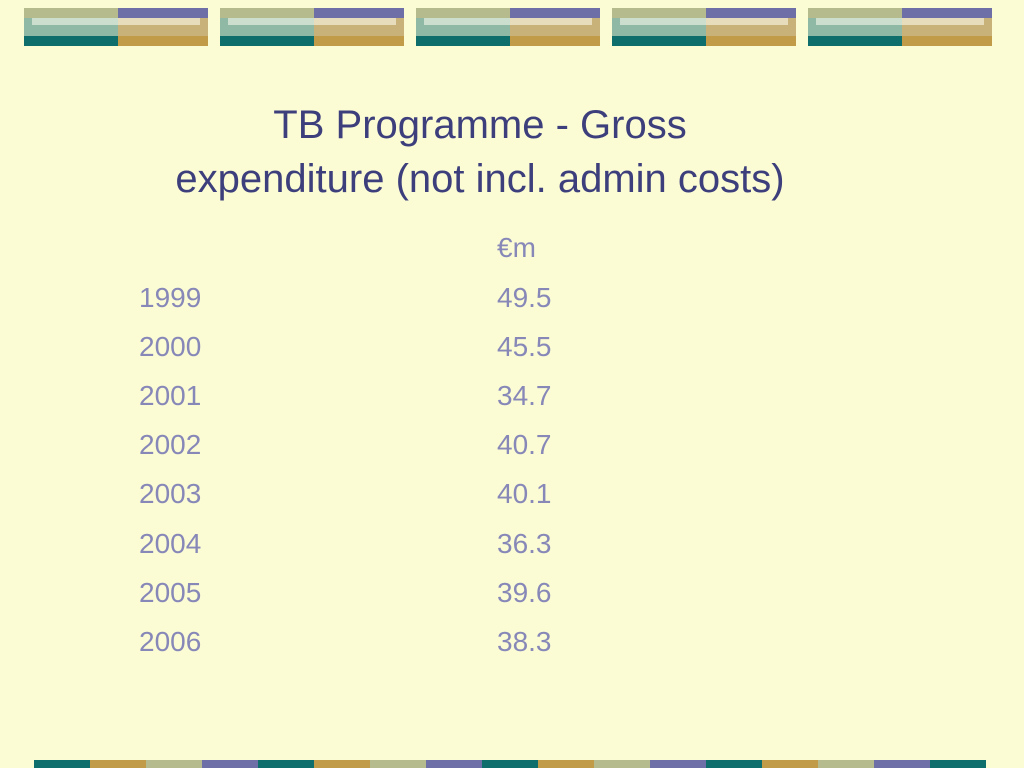 This screenshot has height=768, width=1024. Describe the element at coordinates (170, 641) in the screenshot. I see `year-cell: 2006` at that location.